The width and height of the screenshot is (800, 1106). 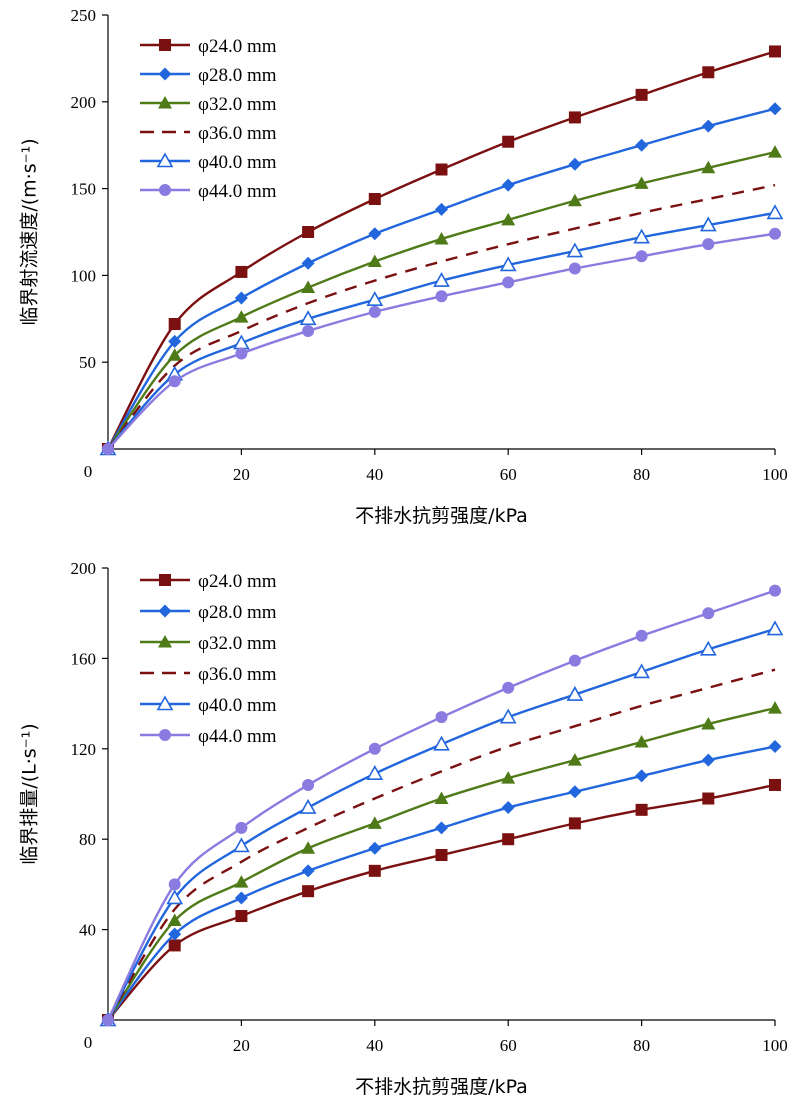 I want to click on legend-item: φ40.0 mm, so click(x=208, y=705).